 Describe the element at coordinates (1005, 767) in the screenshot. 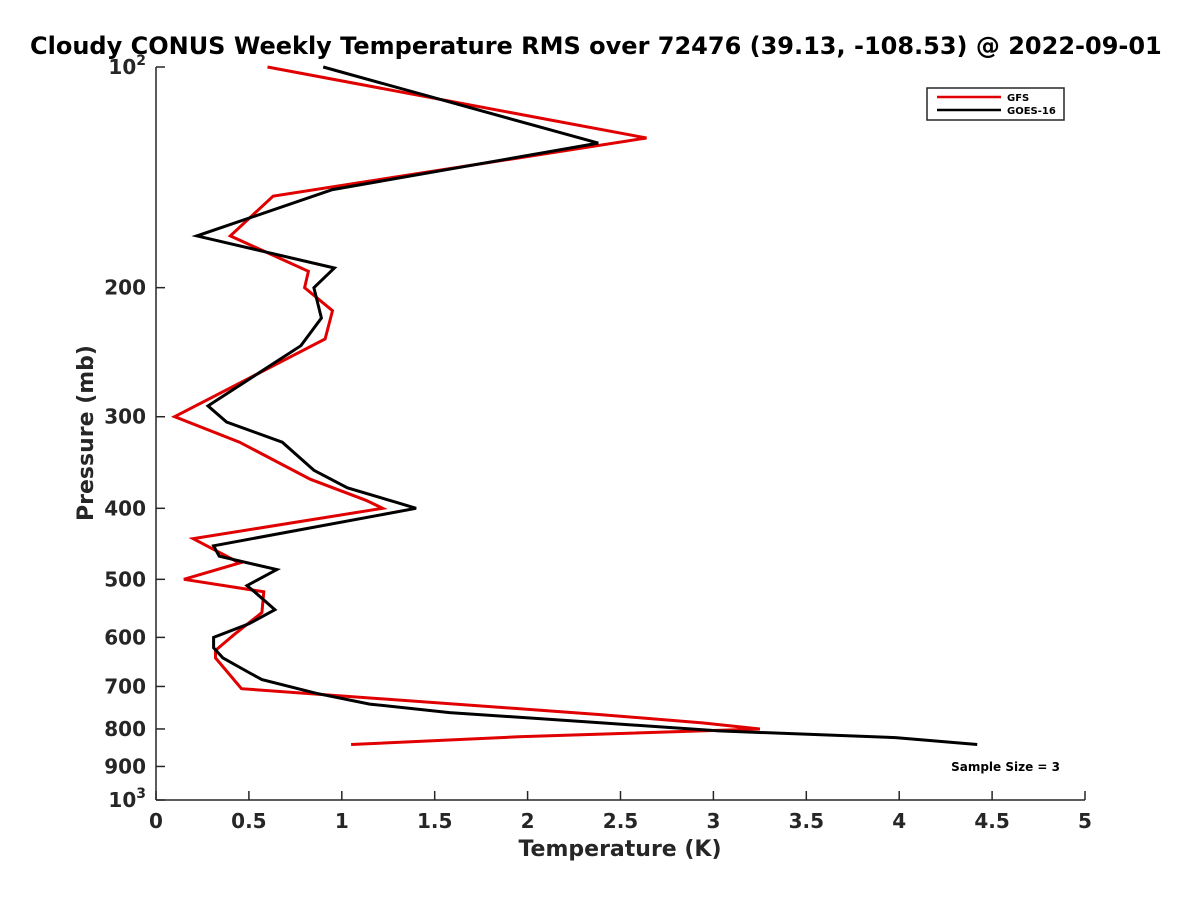

I see `sample-size-annotation: Sample Size = 3` at that location.